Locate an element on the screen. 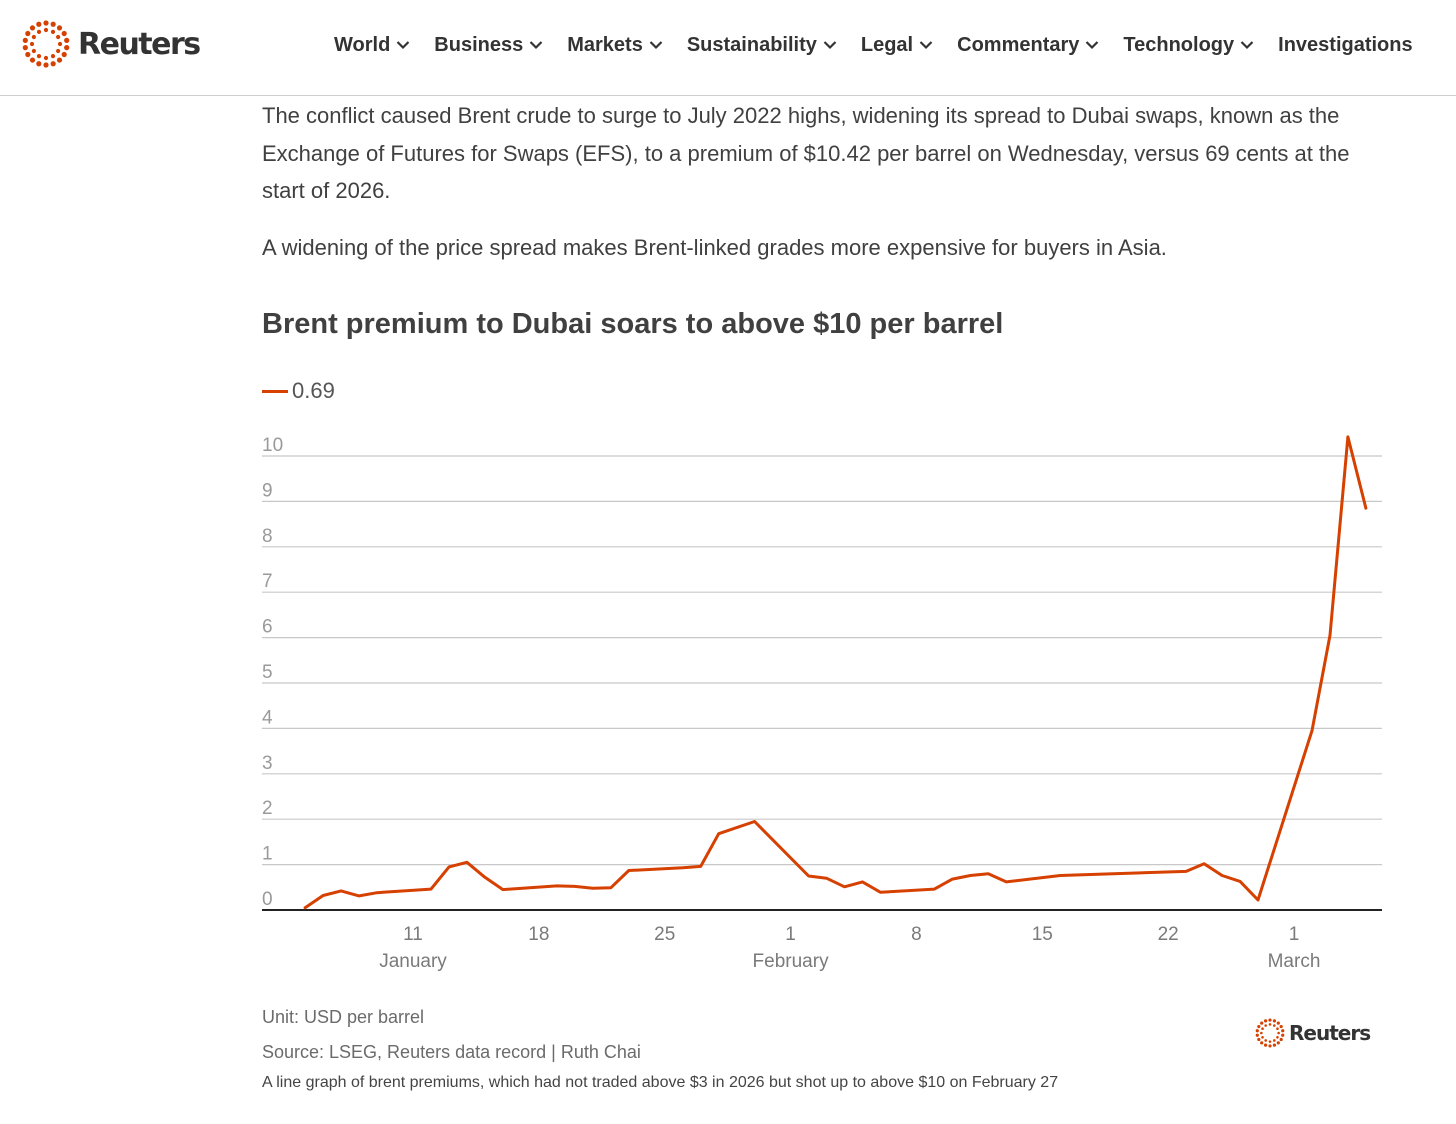 Image resolution: width=1456 pixels, height=1124 pixels. y-tick-label: 1 is located at coordinates (267, 854).